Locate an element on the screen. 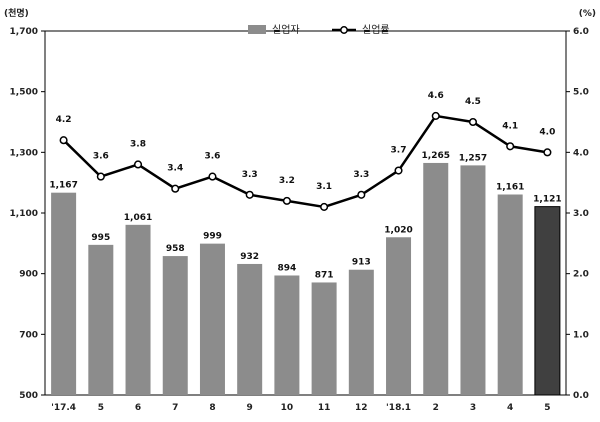 This screenshot has width=600, height=422. x-axis-tick-label: 4 is located at coordinates (510, 408).